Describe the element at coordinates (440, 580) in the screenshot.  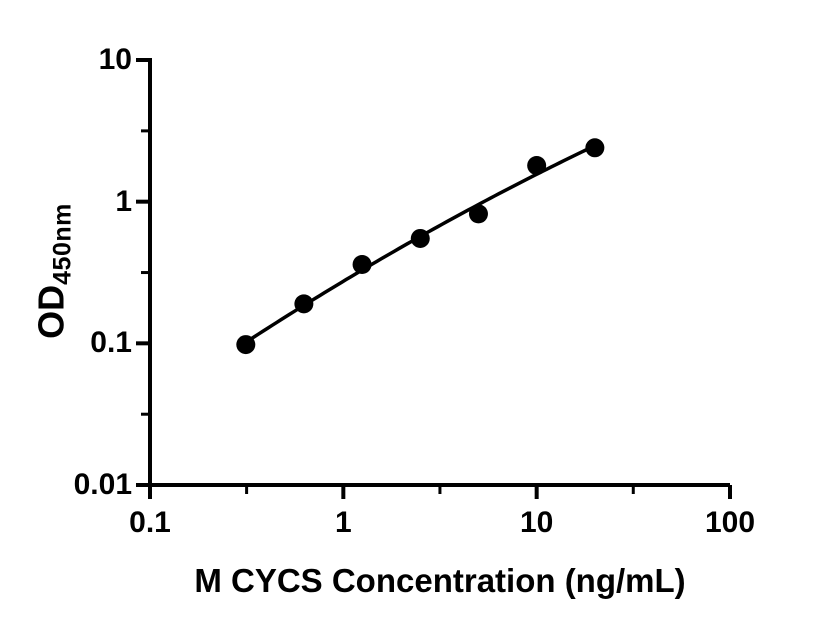
I see `x-axis-title: M CYCS Concentration (ng/mL)` at that location.